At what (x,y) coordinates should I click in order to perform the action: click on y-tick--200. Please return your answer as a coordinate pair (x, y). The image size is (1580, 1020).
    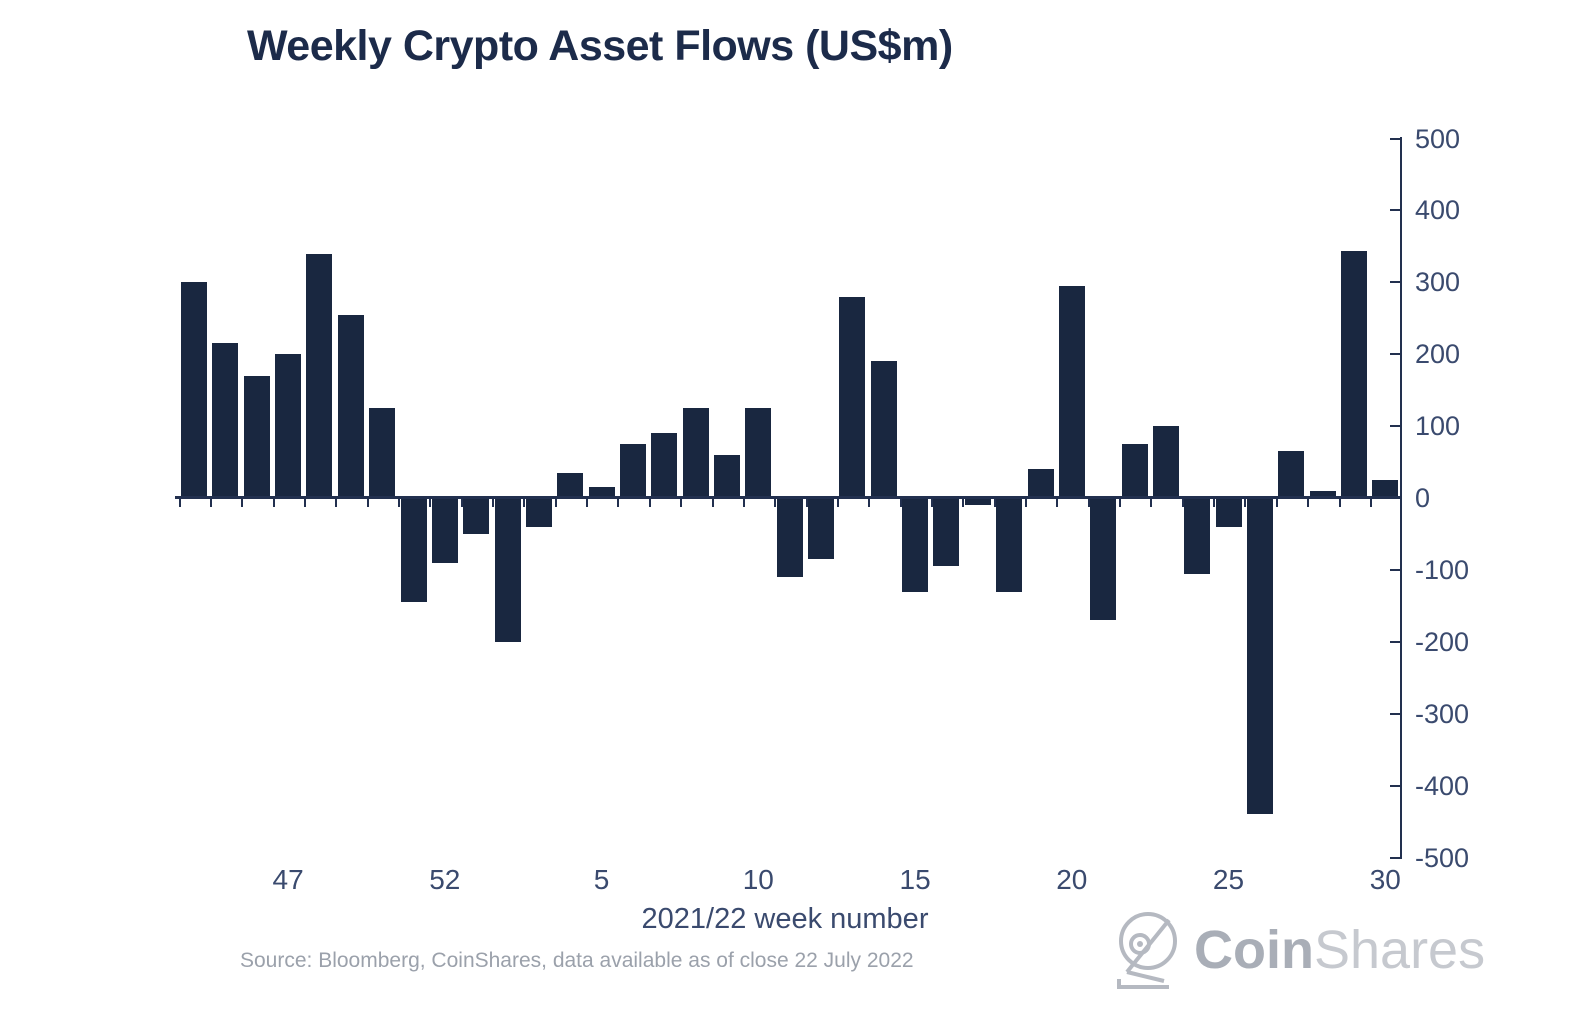
    Looking at the image, I should click on (1396, 641).